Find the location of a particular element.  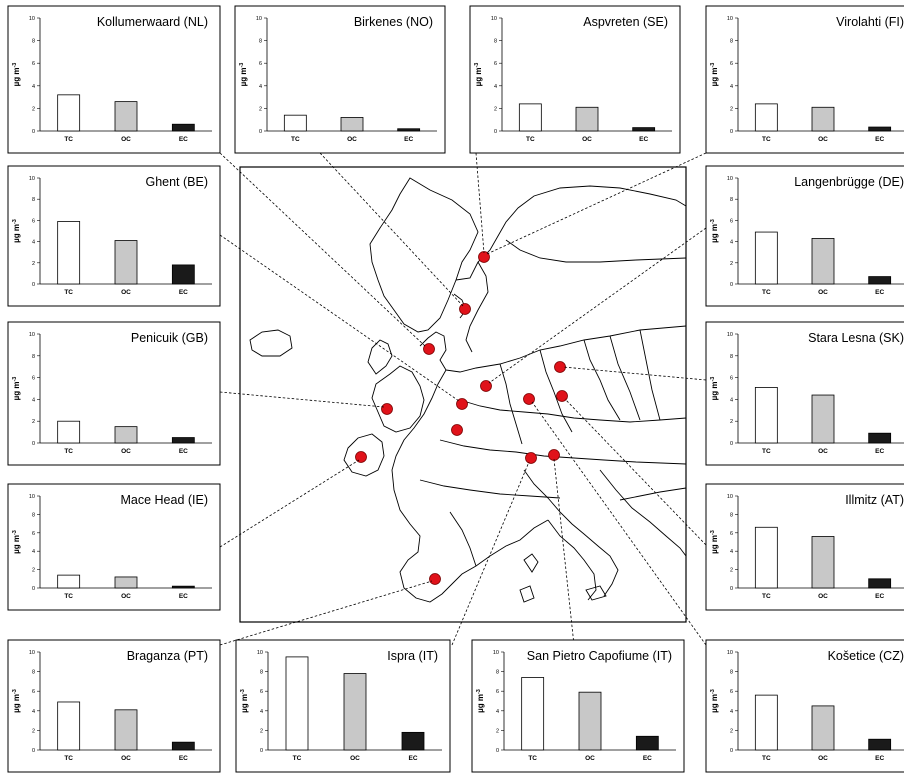

panel-penicuik-gb: Penicuik (GB) 0 2 4 6 8 10 µg m-3 TC OC EC is located at coordinates (114, 393).